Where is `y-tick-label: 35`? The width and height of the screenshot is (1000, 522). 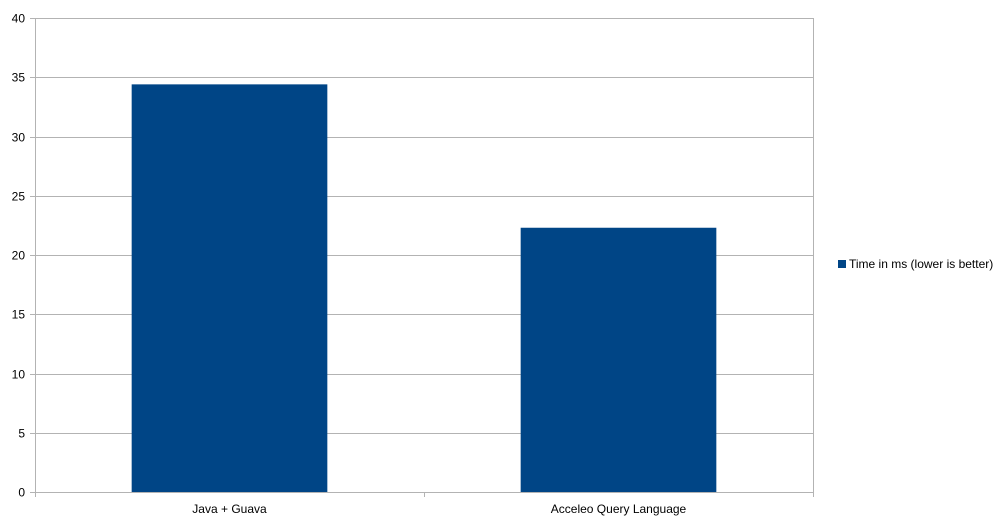
y-tick-label: 35 is located at coordinates (19, 78).